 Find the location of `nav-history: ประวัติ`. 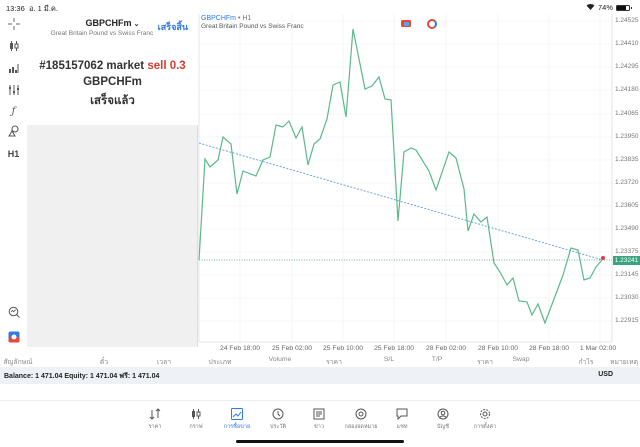

nav-history: ประวัติ is located at coordinates (278, 419).